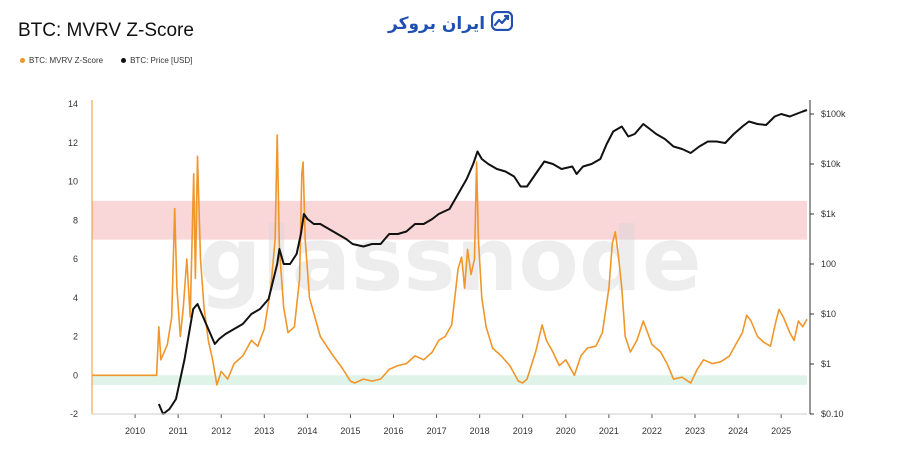  What do you see at coordinates (135, 431) in the screenshot?
I see `x-tick-label: 2010` at bounding box center [135, 431].